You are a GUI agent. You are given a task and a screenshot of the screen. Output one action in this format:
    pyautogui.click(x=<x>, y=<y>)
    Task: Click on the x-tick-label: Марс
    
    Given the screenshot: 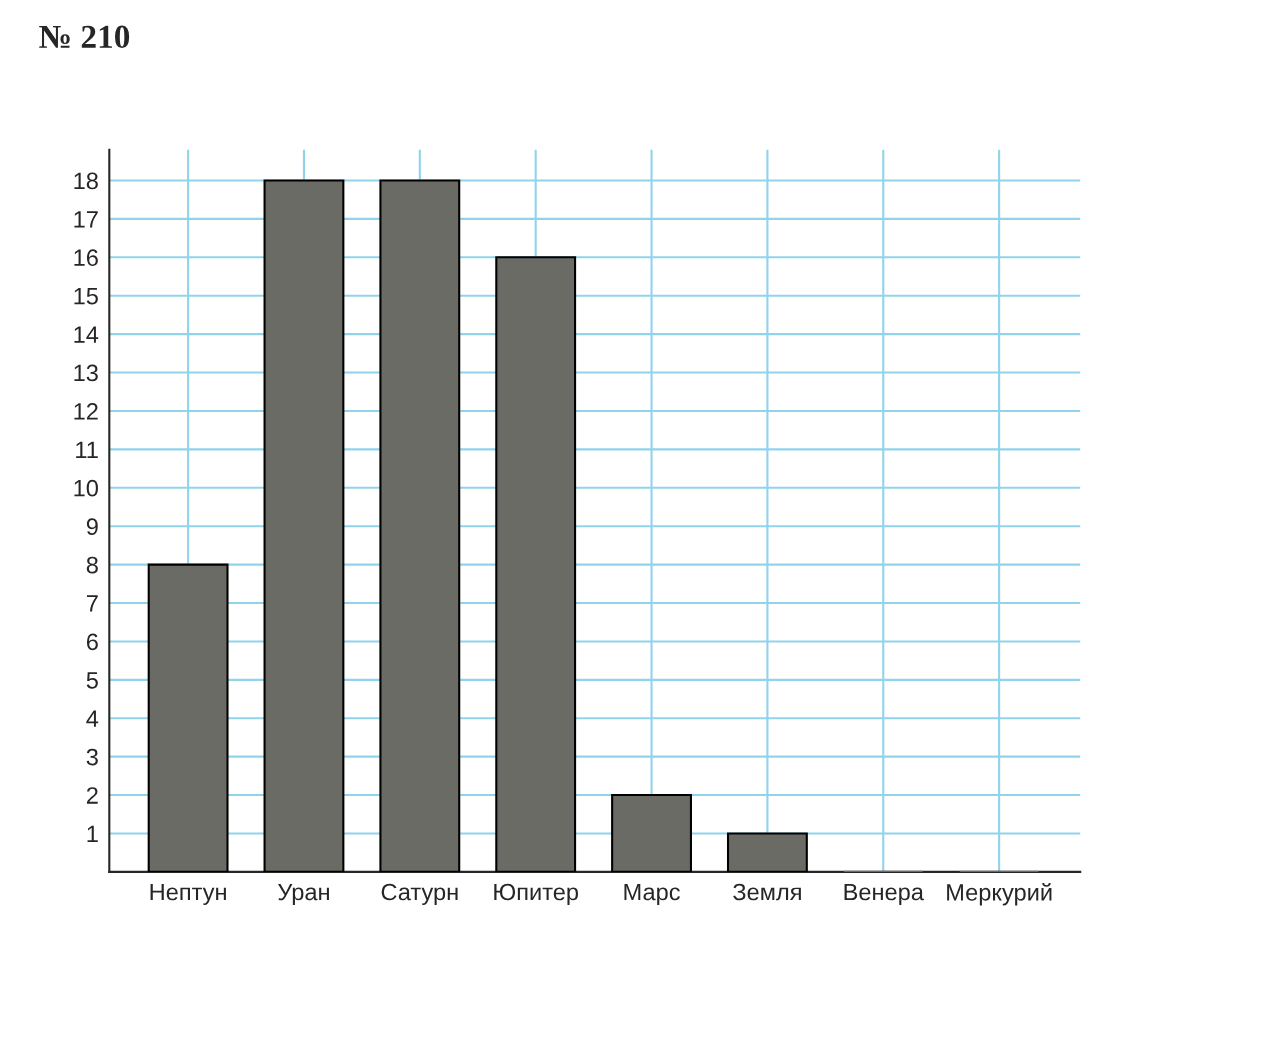 What is the action you would take?
    pyautogui.click(x=652, y=894)
    